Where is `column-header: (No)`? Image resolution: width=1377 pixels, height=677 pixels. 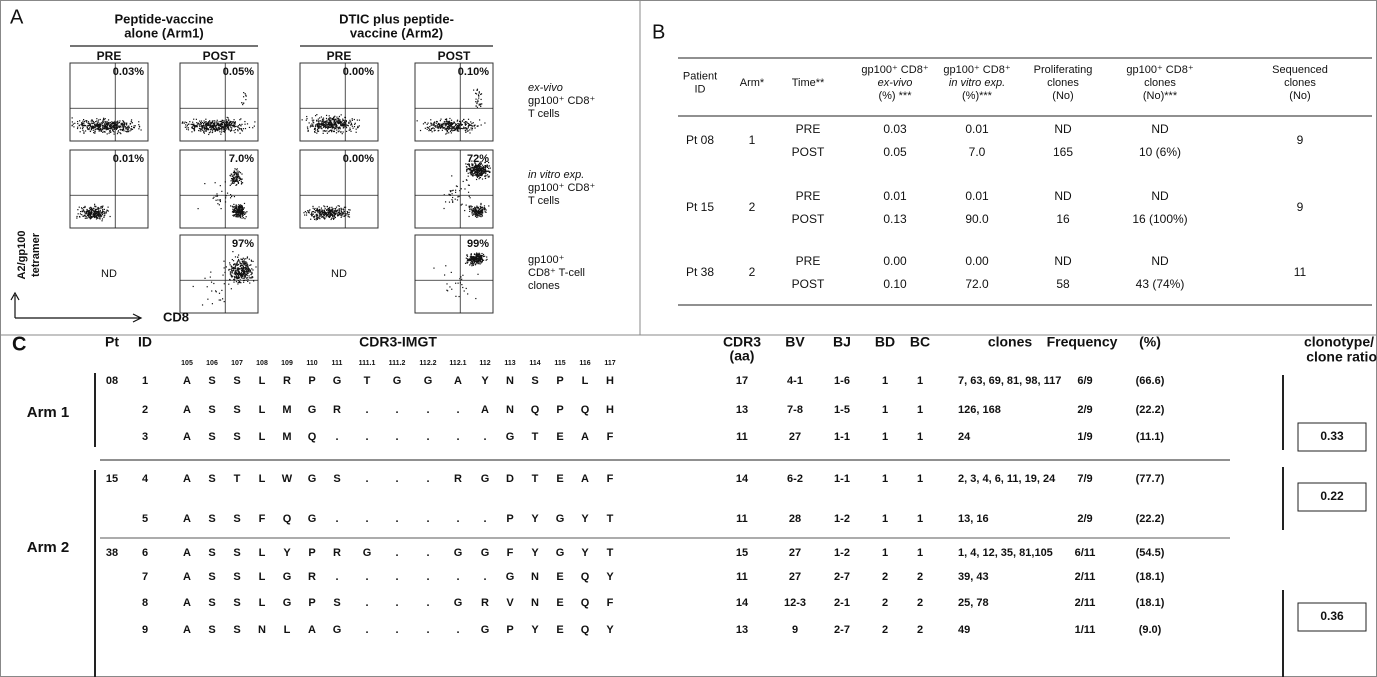
column-header: (No) is located at coordinates (1062, 96).